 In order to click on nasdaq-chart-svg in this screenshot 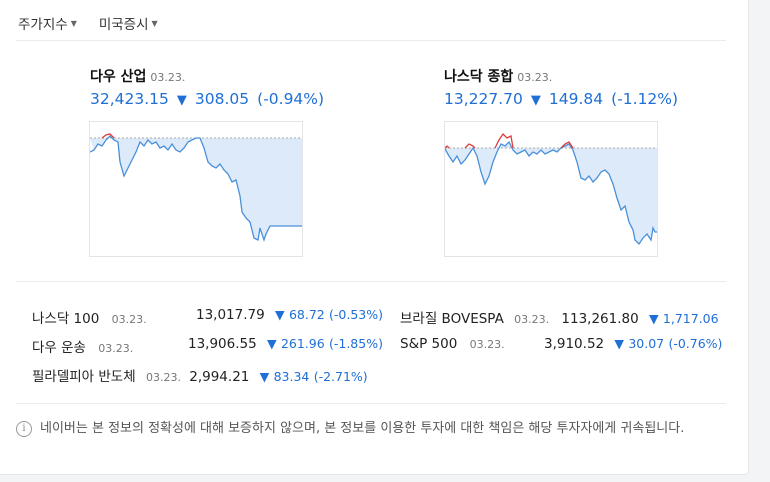, I will do `click(550, 189)`.